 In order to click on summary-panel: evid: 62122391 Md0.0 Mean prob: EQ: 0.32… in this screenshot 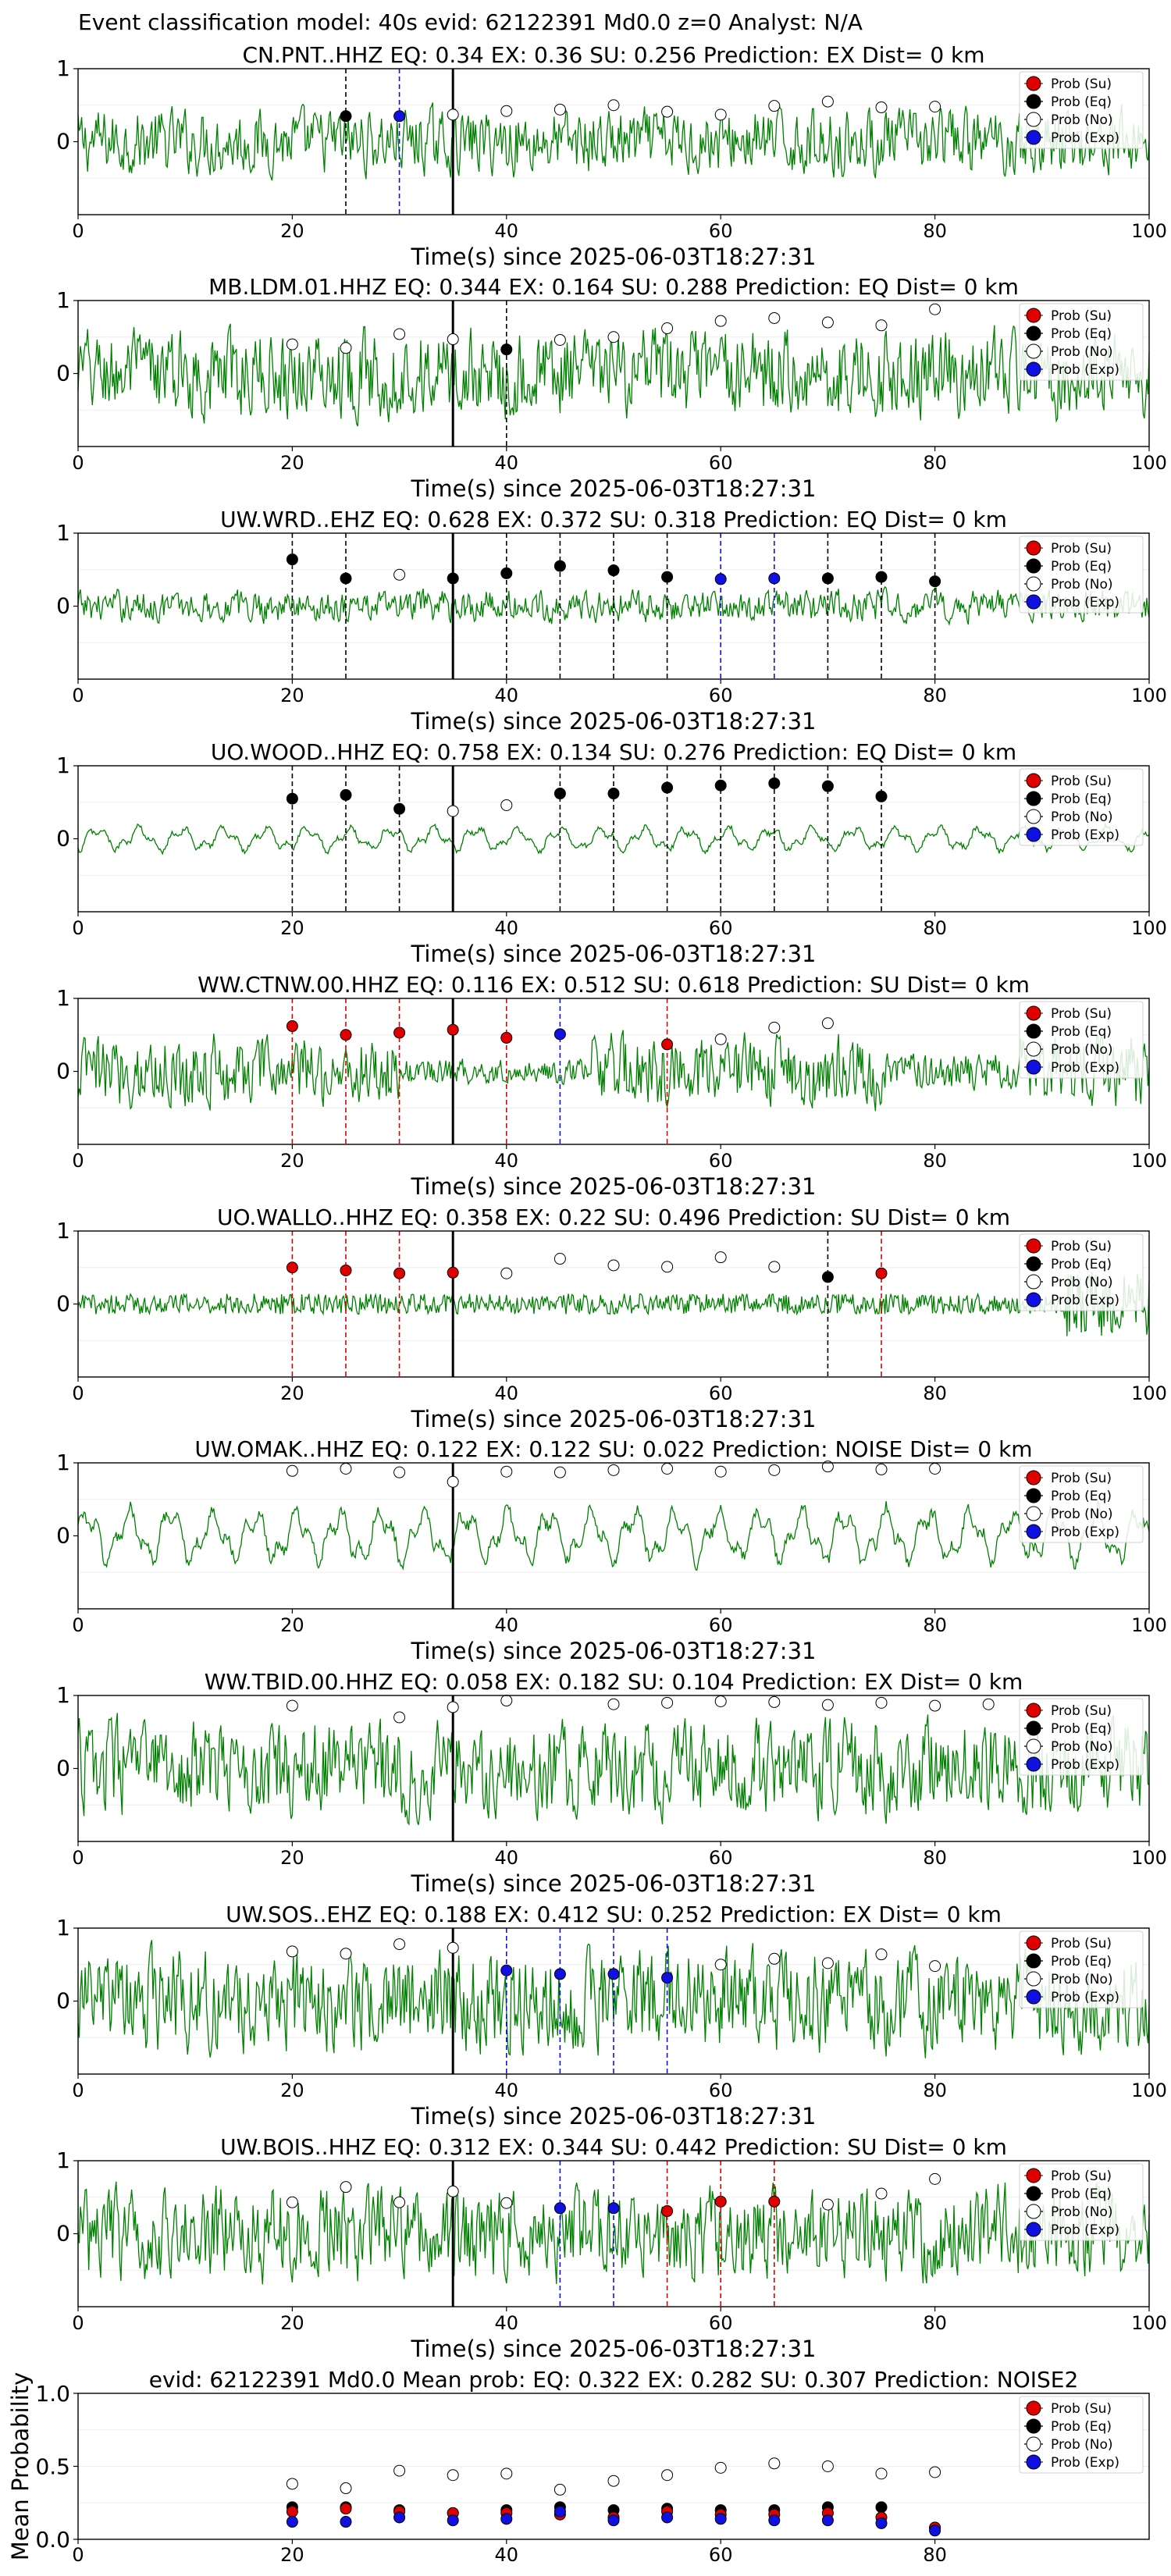, I will do `click(578, 2466)`.